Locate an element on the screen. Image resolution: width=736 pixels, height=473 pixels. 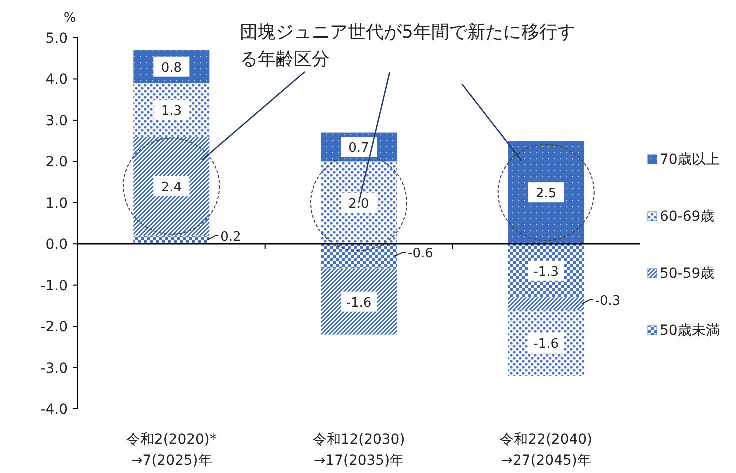
y-tick-label: -4.0 is located at coordinates (54, 410).